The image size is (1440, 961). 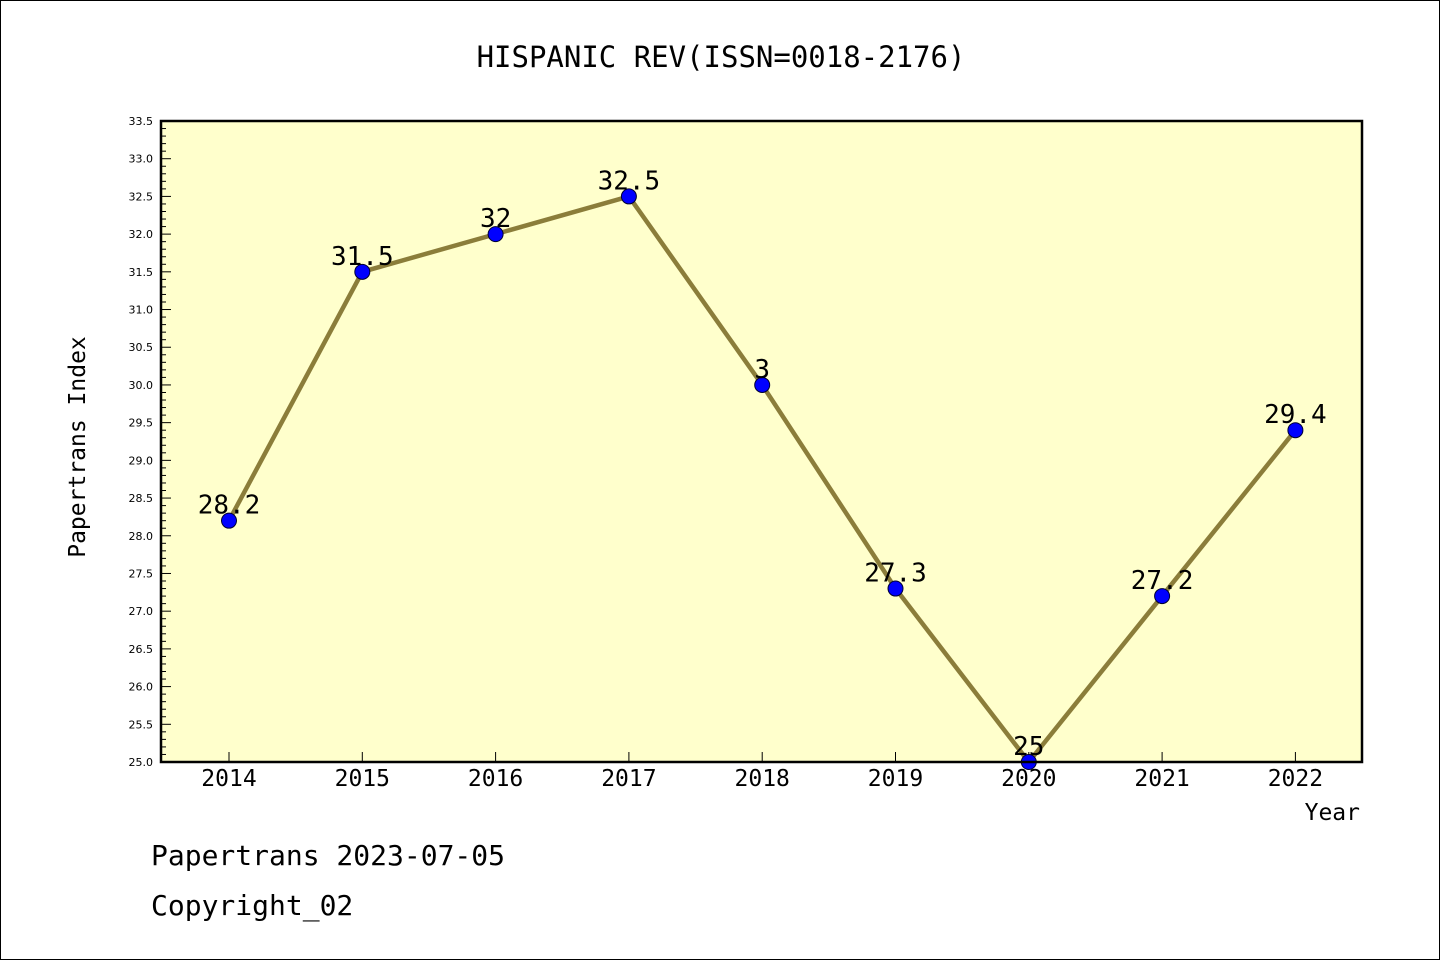 What do you see at coordinates (141, 310) in the screenshot?
I see `y-tick-label: 31.0` at bounding box center [141, 310].